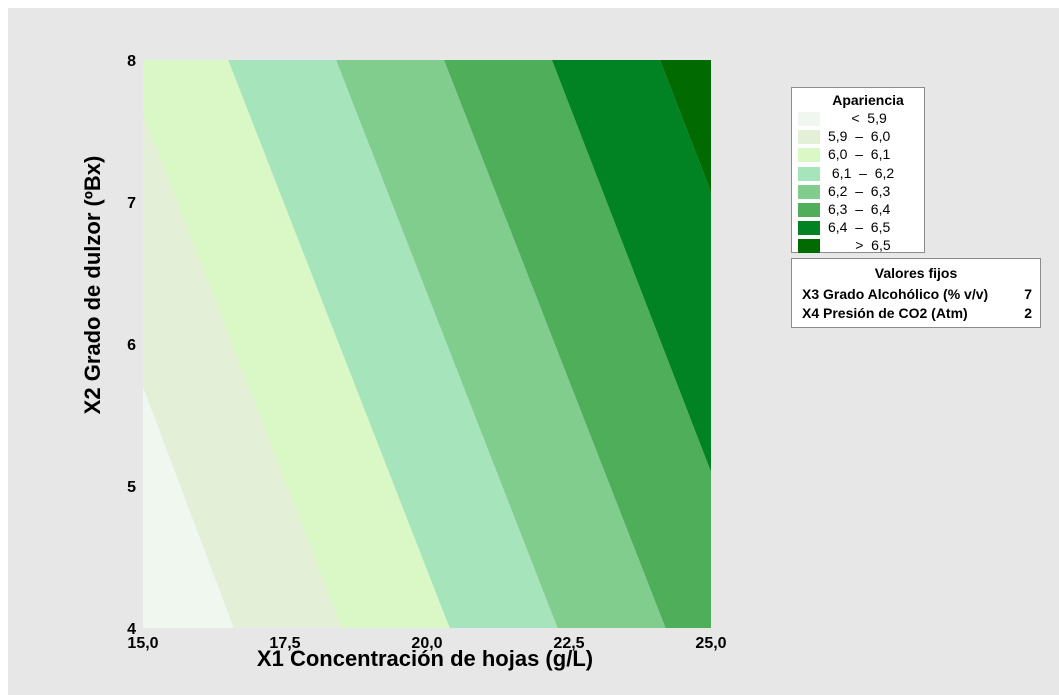 This screenshot has height=695, width=1059. I want to click on legend-entry: 6,4 – 6,5, so click(860, 228).